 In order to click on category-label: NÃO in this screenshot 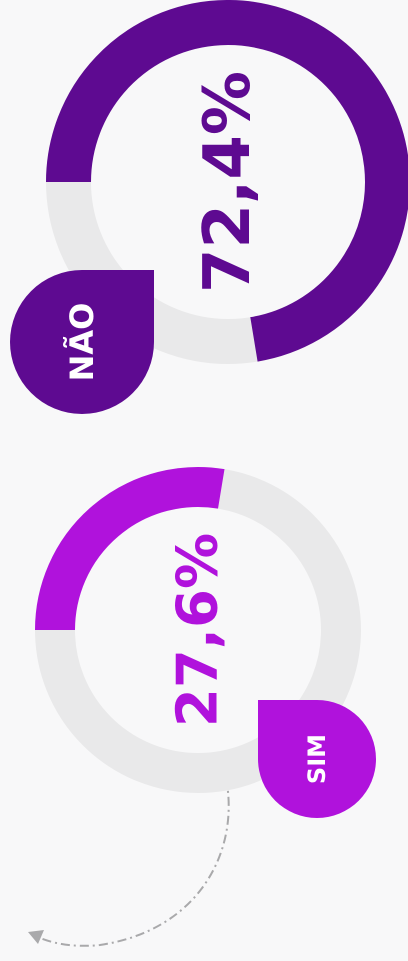, I will do `click(82, 342)`.